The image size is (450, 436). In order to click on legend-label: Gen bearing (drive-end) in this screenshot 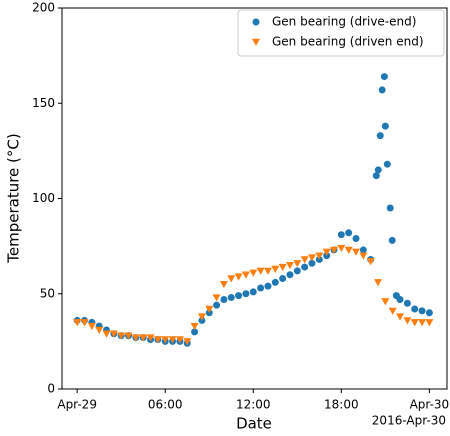, I will do `click(344, 22)`.